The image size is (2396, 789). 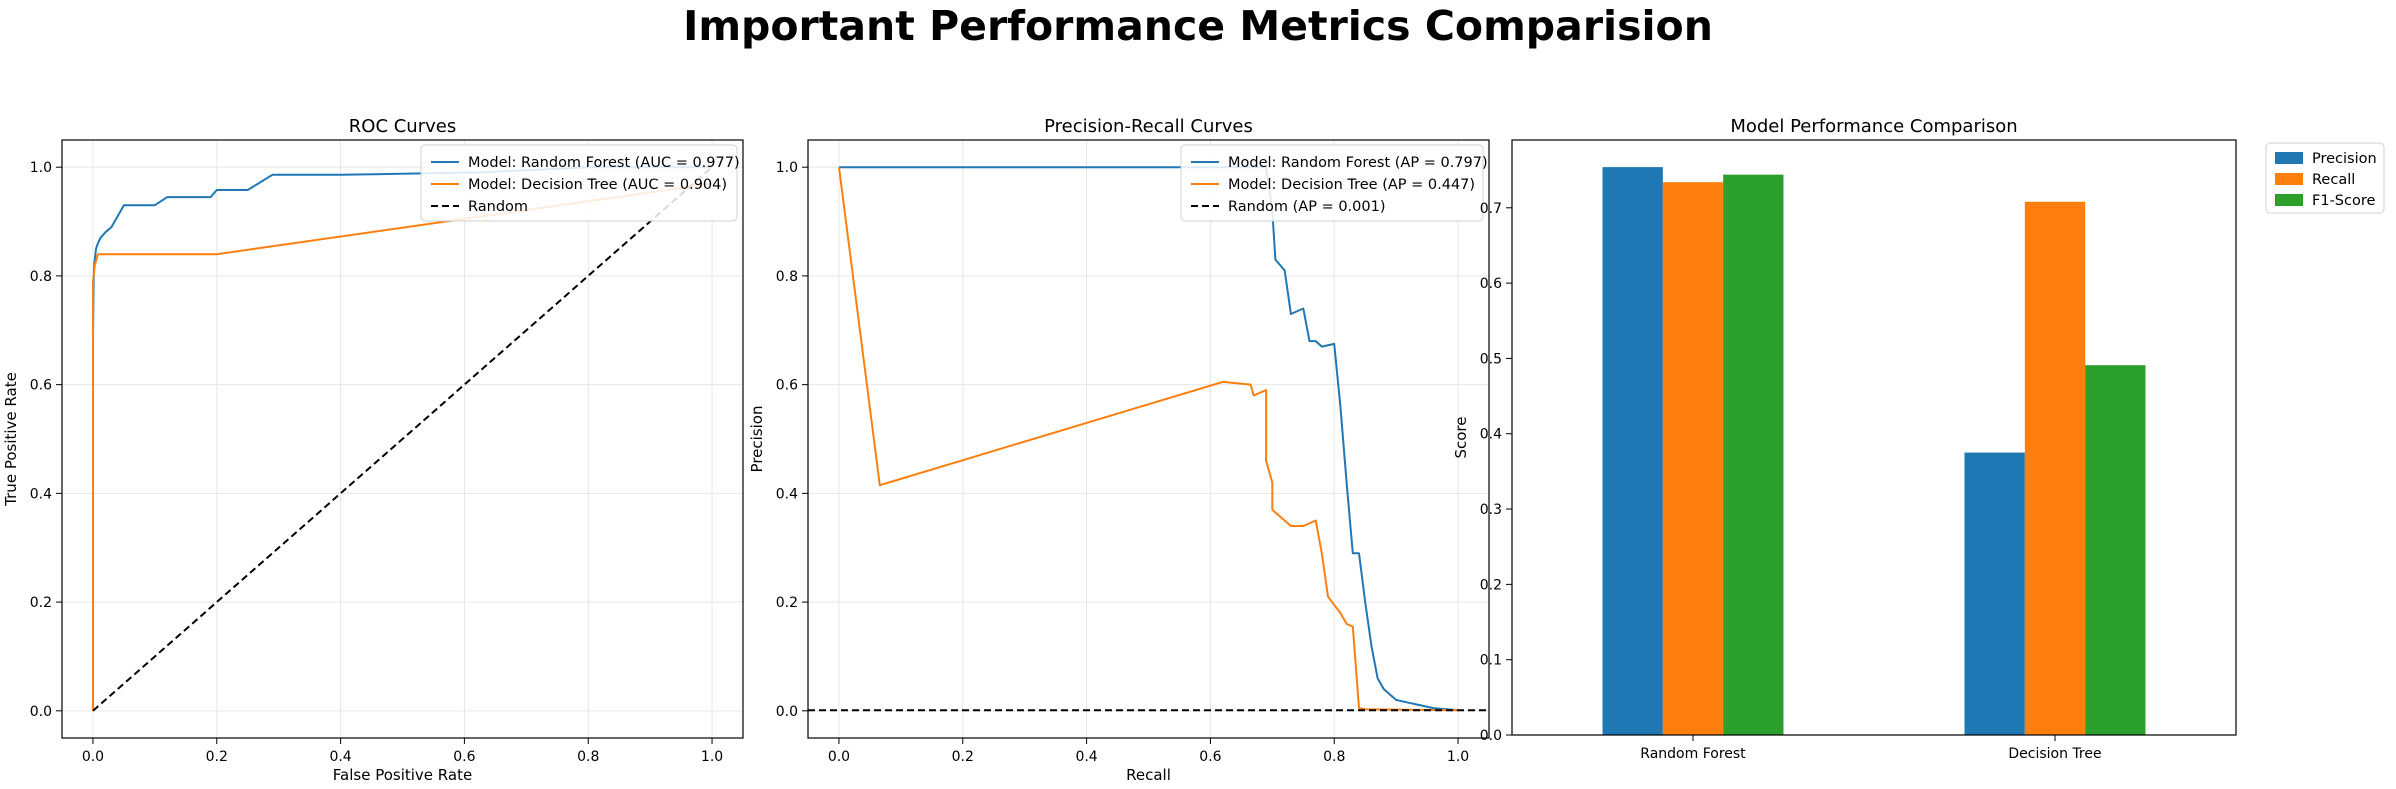 What do you see at coordinates (1491, 359) in the screenshot?
I see `y-tick-label: 0.5` at bounding box center [1491, 359].